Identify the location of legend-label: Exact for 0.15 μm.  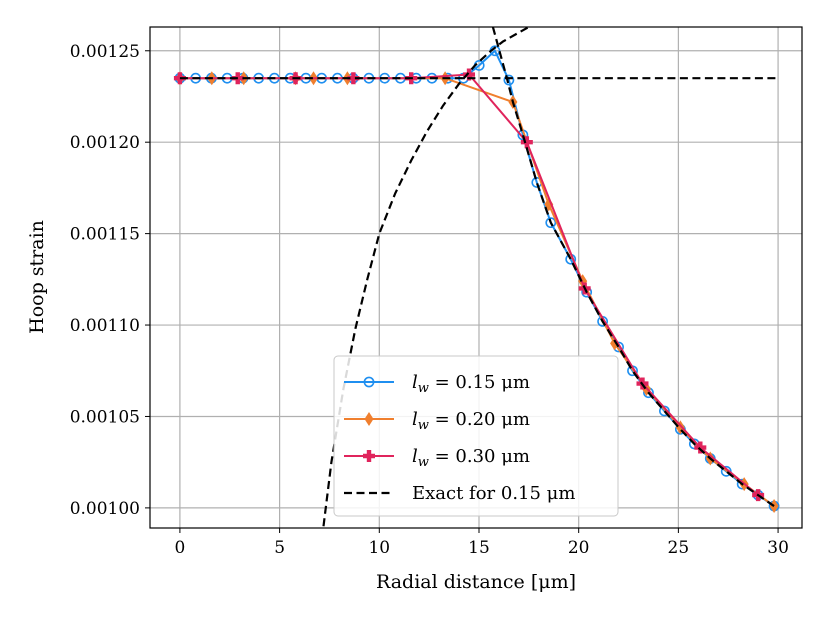
(493, 493).